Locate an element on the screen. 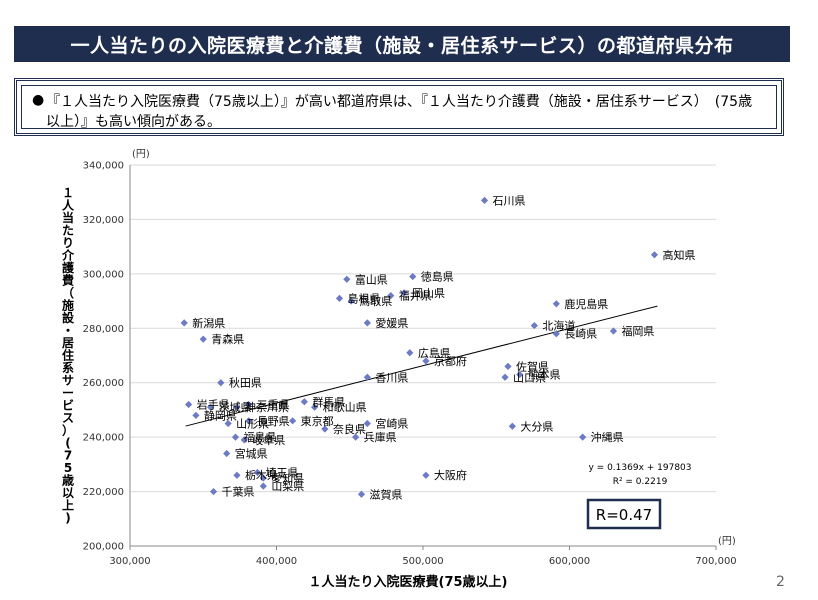  point-label: 石川県 is located at coordinates (509, 200).